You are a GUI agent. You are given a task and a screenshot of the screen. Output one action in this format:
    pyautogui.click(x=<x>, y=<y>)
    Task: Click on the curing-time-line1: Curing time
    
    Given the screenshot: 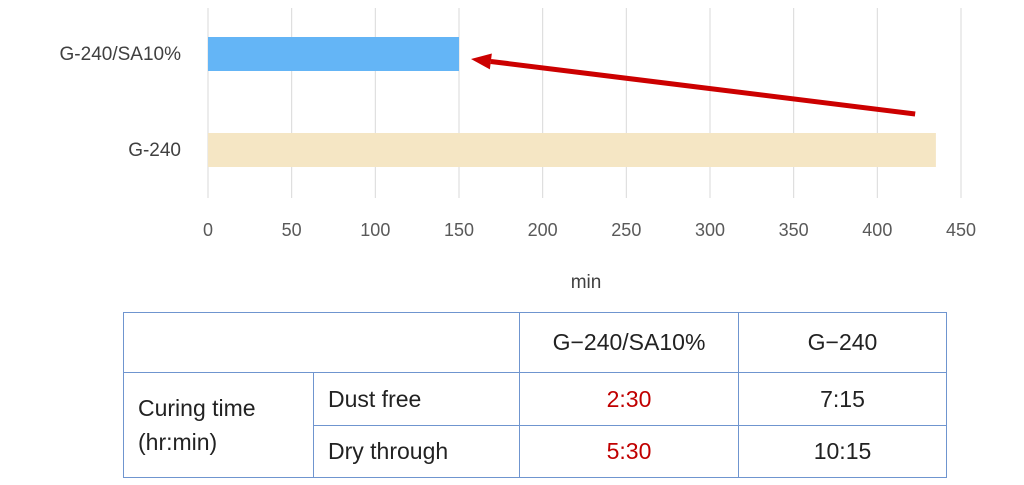 What is the action you would take?
    pyautogui.click(x=197, y=408)
    